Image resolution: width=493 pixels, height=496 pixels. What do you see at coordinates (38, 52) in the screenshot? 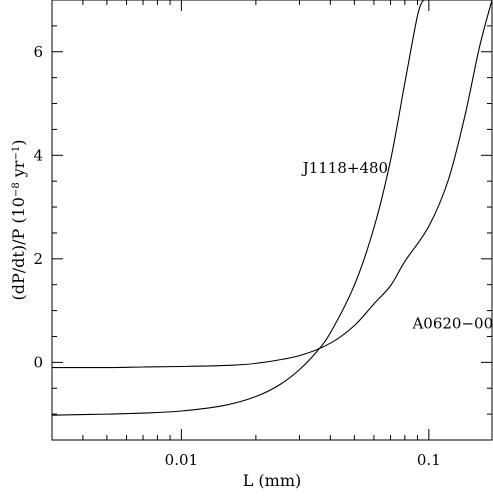
I see `y-tick-label: 6` at bounding box center [38, 52].